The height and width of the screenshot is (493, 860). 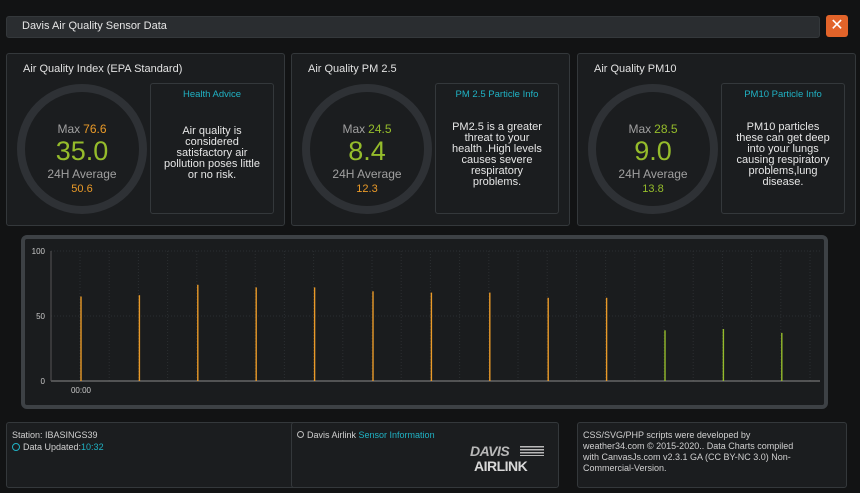 I want to click on info-title: Health Advice, so click(x=212, y=94).